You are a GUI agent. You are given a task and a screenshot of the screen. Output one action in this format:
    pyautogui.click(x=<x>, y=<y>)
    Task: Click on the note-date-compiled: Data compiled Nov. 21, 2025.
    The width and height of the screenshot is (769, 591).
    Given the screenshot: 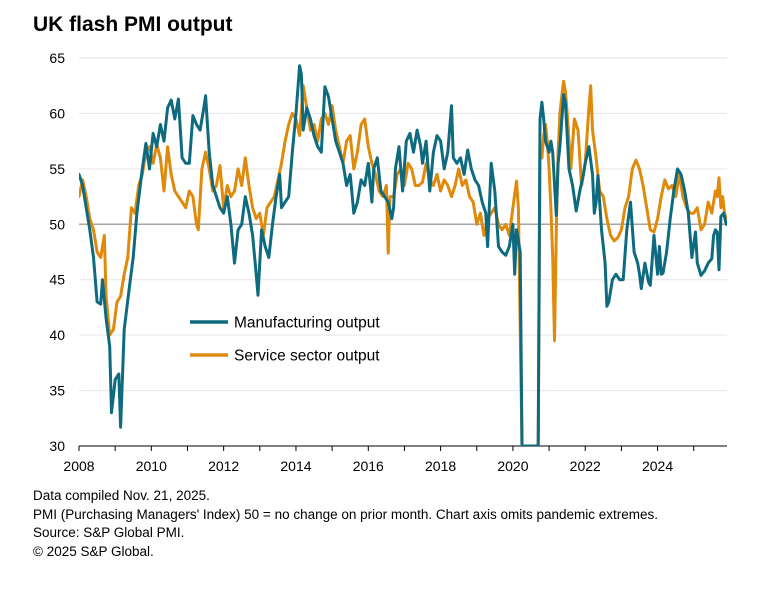 What is the action you would take?
    pyautogui.click(x=121, y=495)
    